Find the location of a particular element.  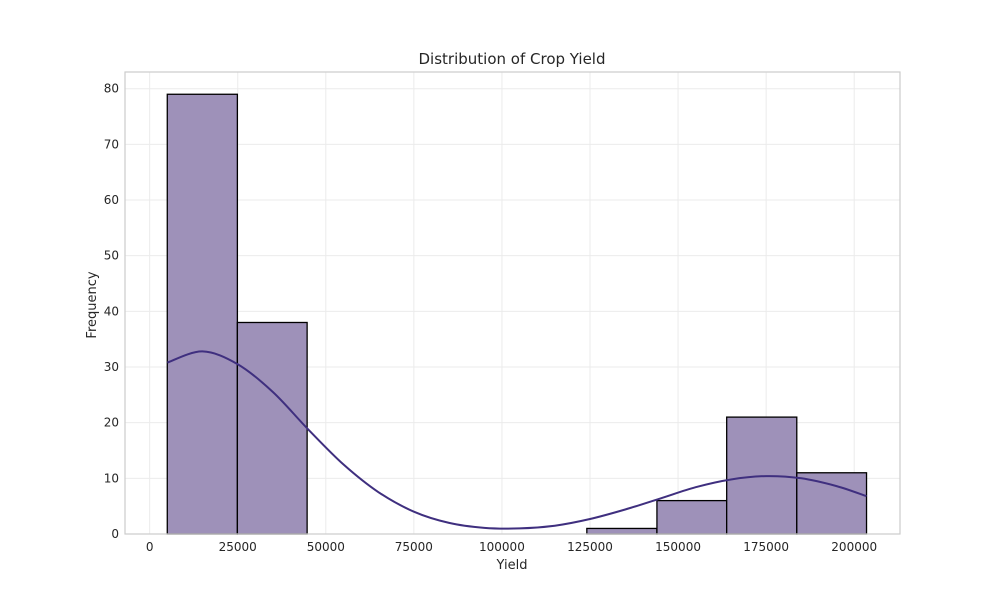

x-tick-label: 50000 is located at coordinates (326, 547).